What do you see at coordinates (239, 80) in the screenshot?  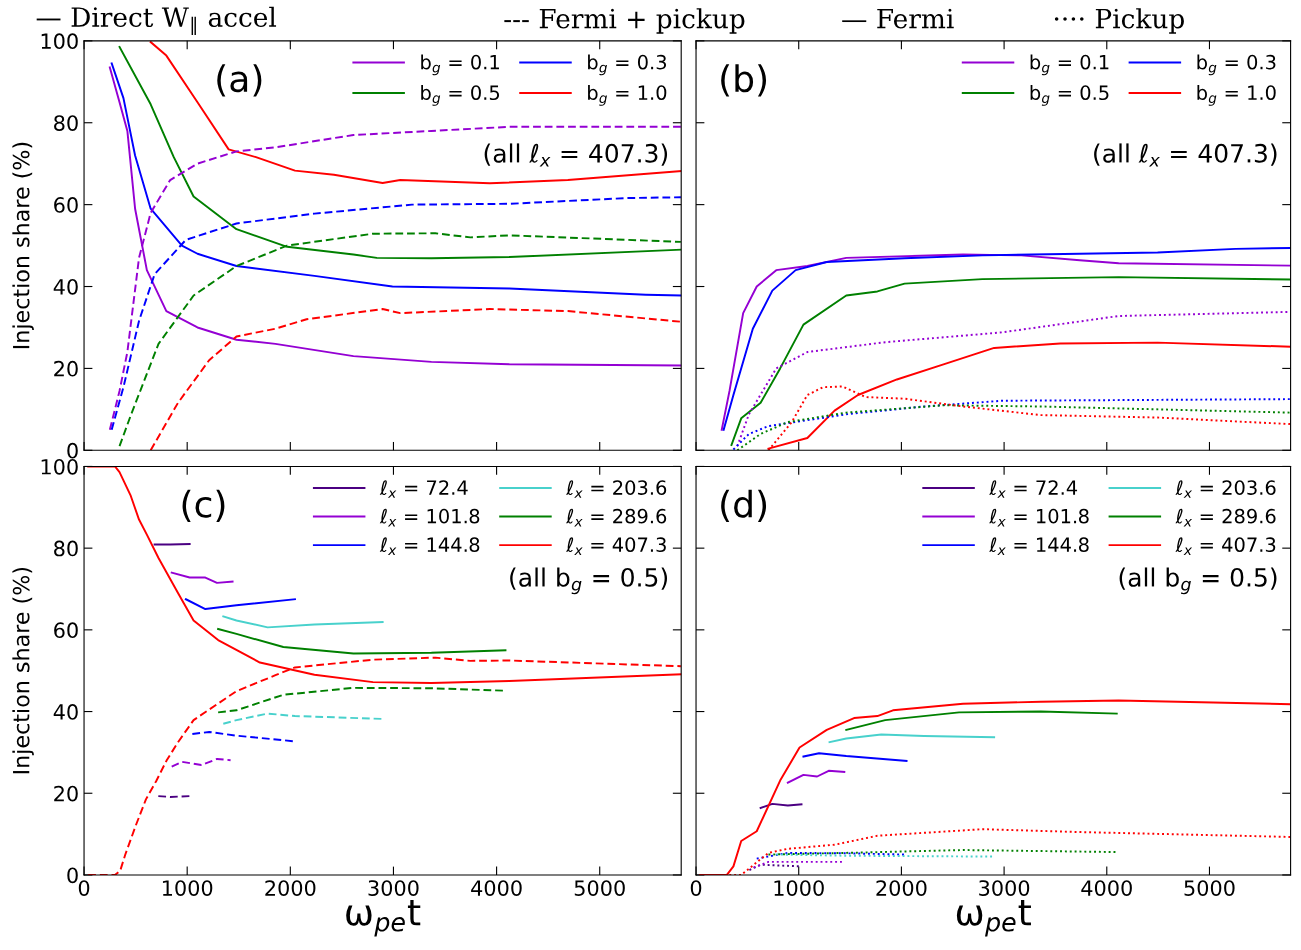 I see `annotation: (a)` at bounding box center [239, 80].